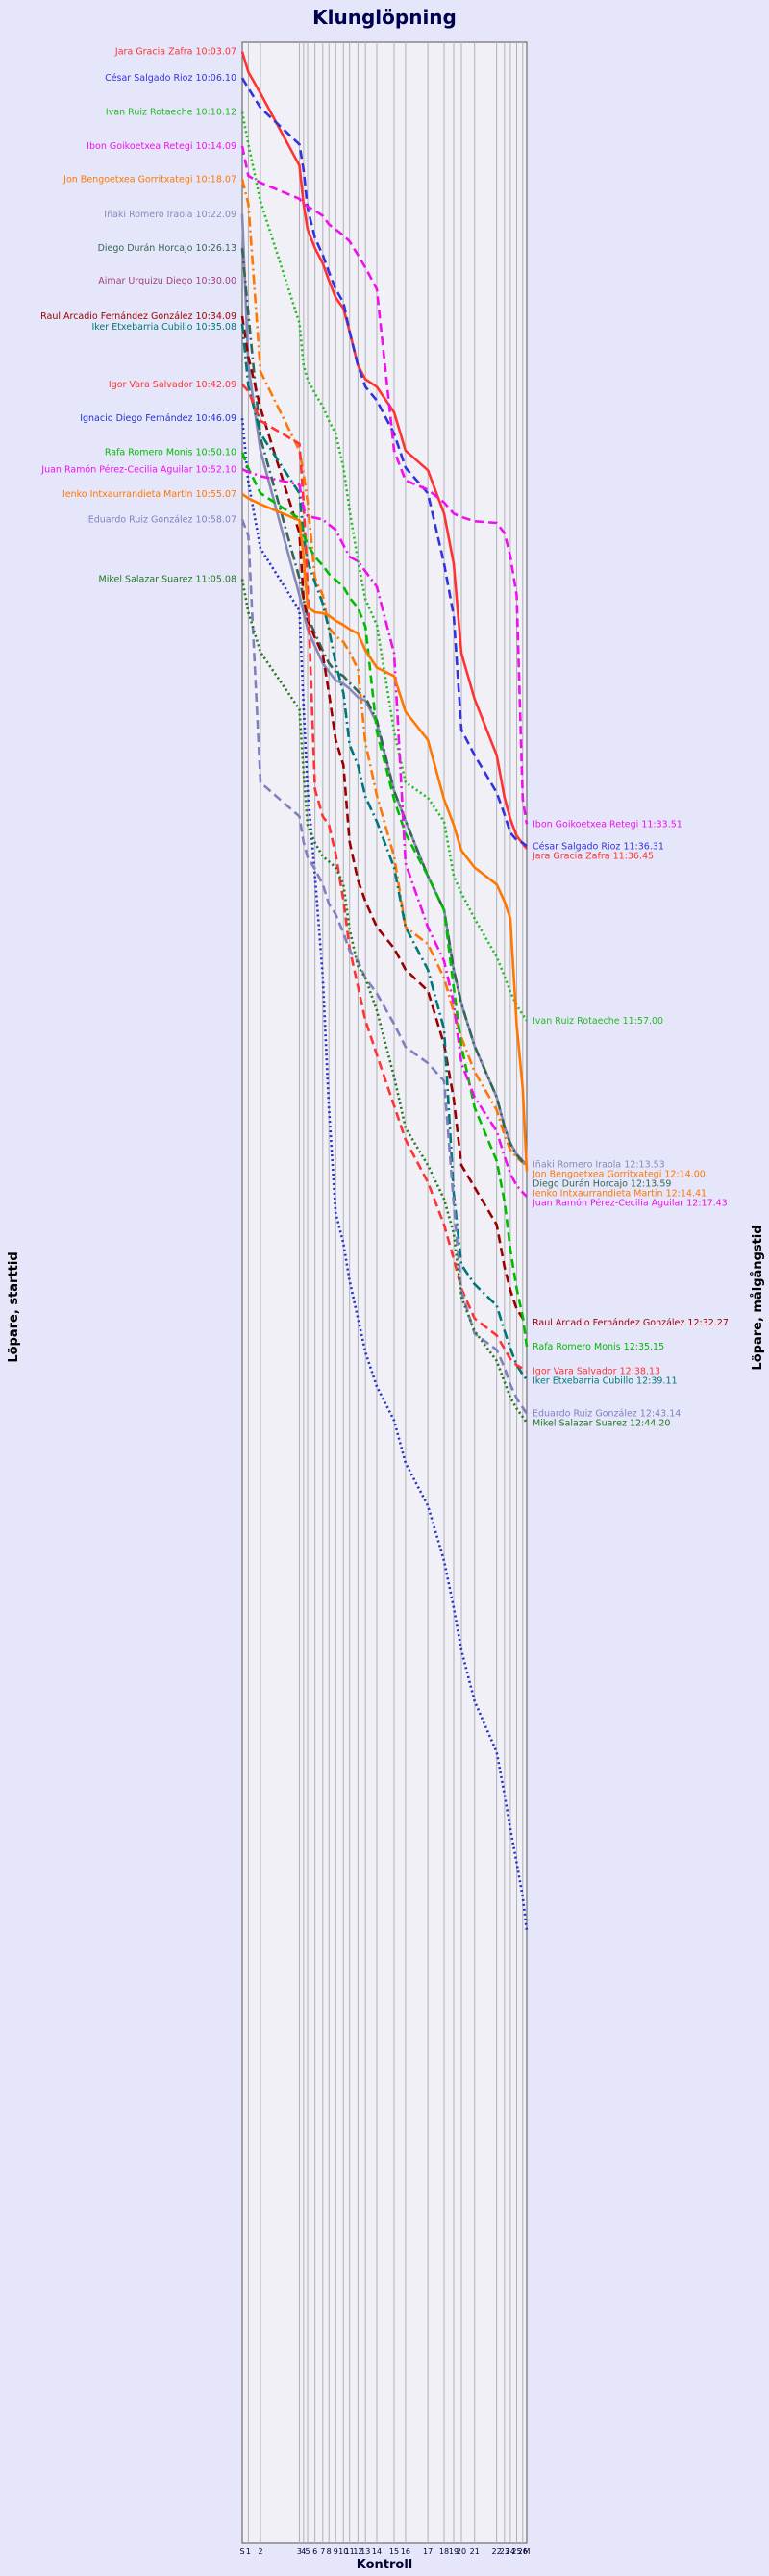  What do you see at coordinates (394, 2551) in the screenshot?
I see `x-tick-label-15: 15` at bounding box center [394, 2551].